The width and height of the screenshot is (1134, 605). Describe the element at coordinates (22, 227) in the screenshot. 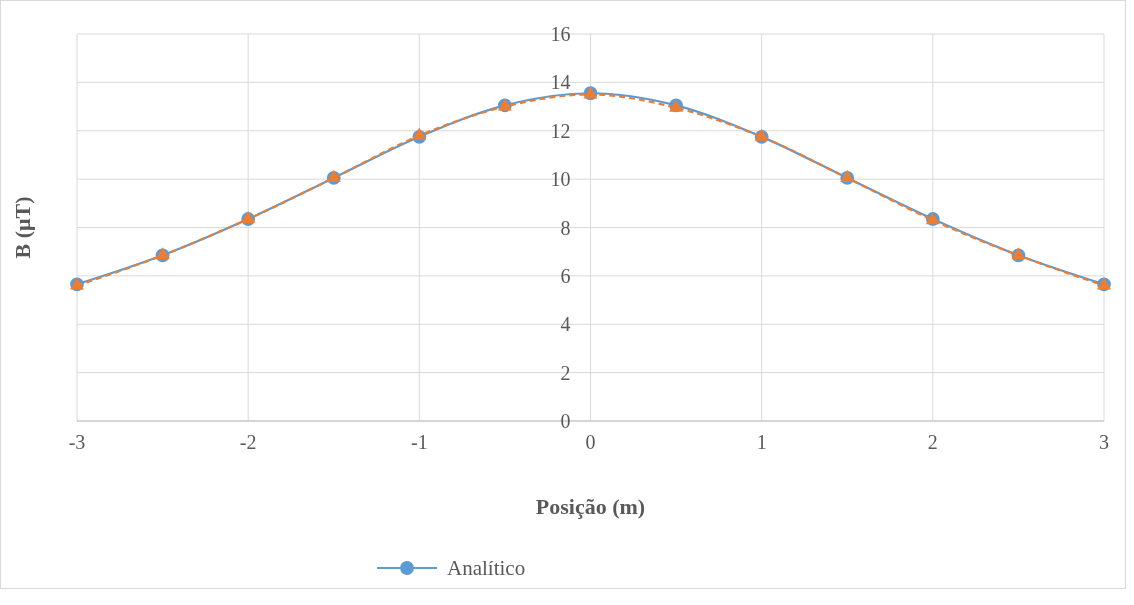

I see `y-axis-title: B (μT)` at that location.